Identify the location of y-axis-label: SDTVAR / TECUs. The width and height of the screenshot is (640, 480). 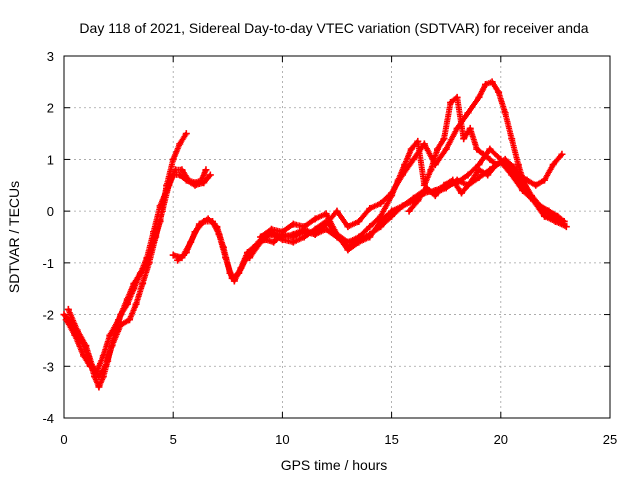
(14, 237).